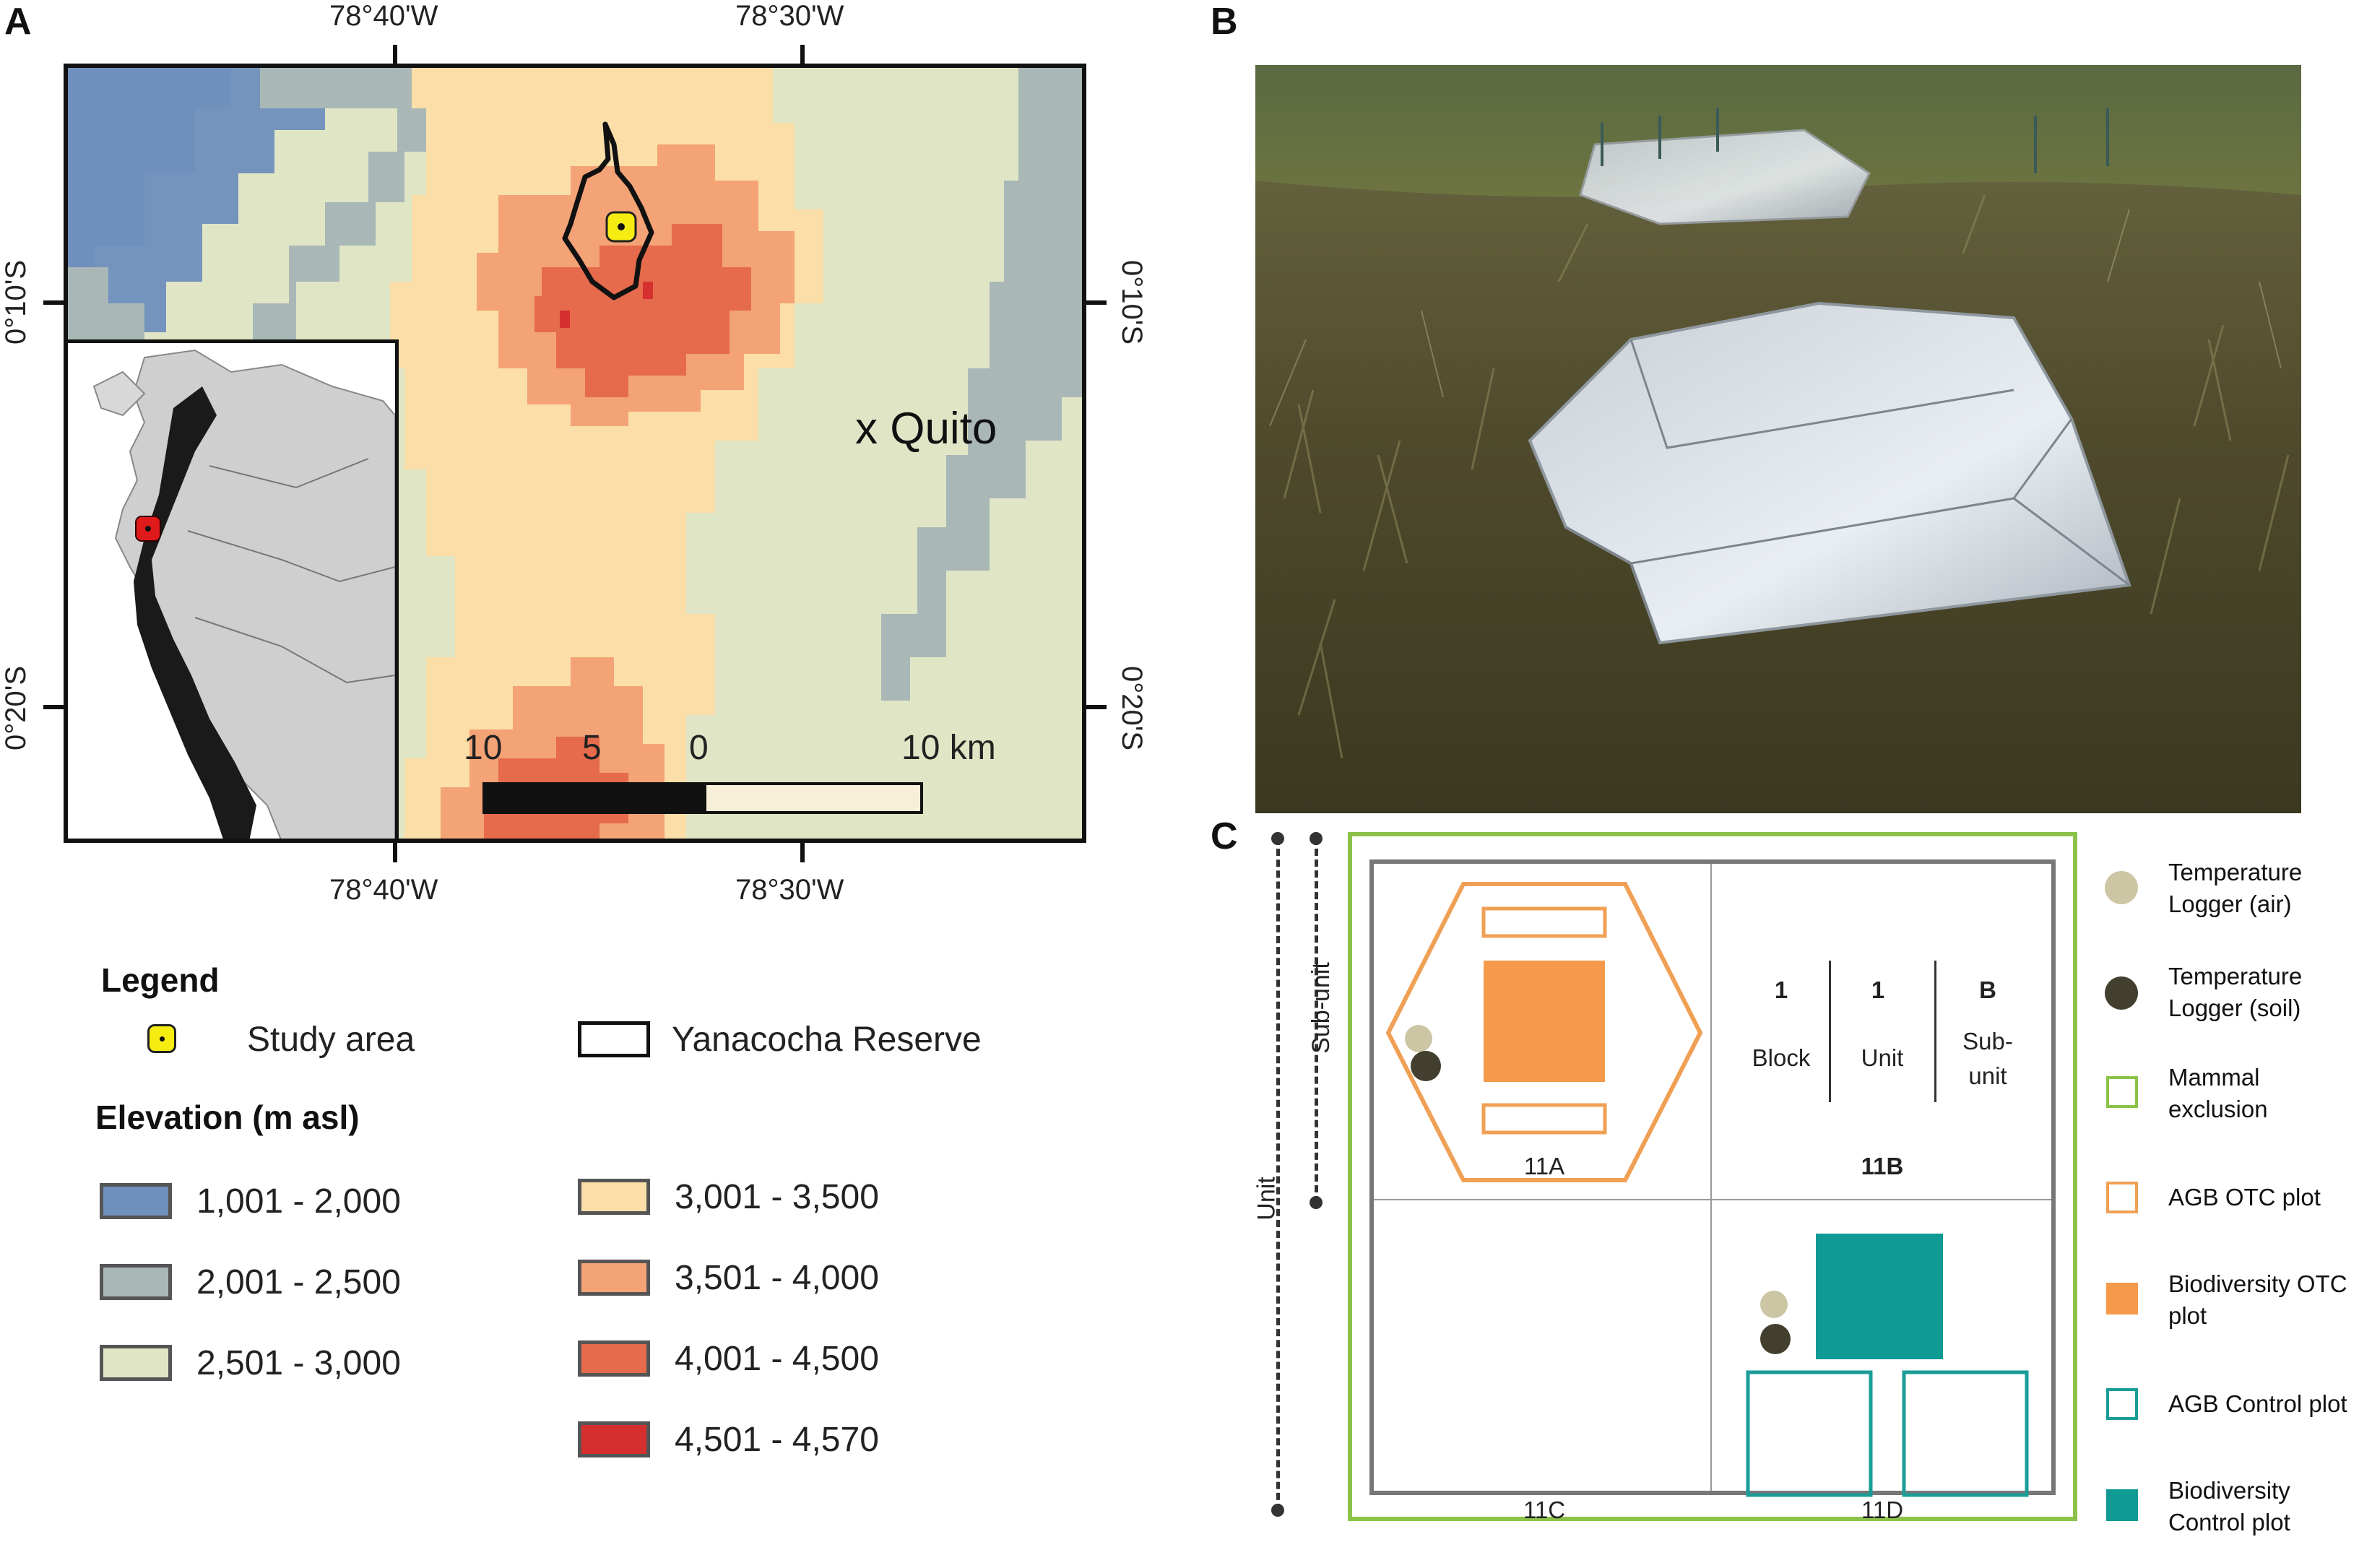 The width and height of the screenshot is (2372, 1568). Describe the element at coordinates (595, 798) in the screenshot. I see `scale-bar-black-segment` at that location.